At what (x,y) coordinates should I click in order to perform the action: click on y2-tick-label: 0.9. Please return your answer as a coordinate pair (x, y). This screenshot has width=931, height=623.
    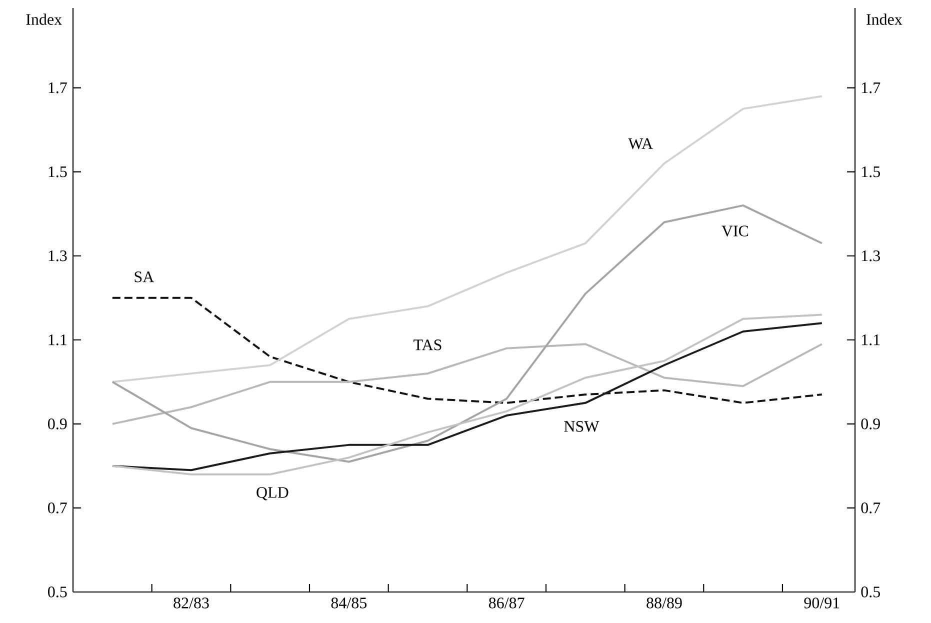
    Looking at the image, I should click on (870, 424).